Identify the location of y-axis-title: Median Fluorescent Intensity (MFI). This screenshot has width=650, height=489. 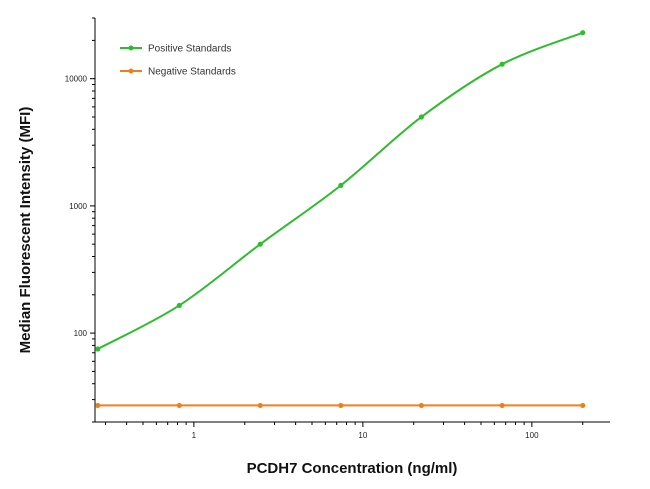
(25, 230).